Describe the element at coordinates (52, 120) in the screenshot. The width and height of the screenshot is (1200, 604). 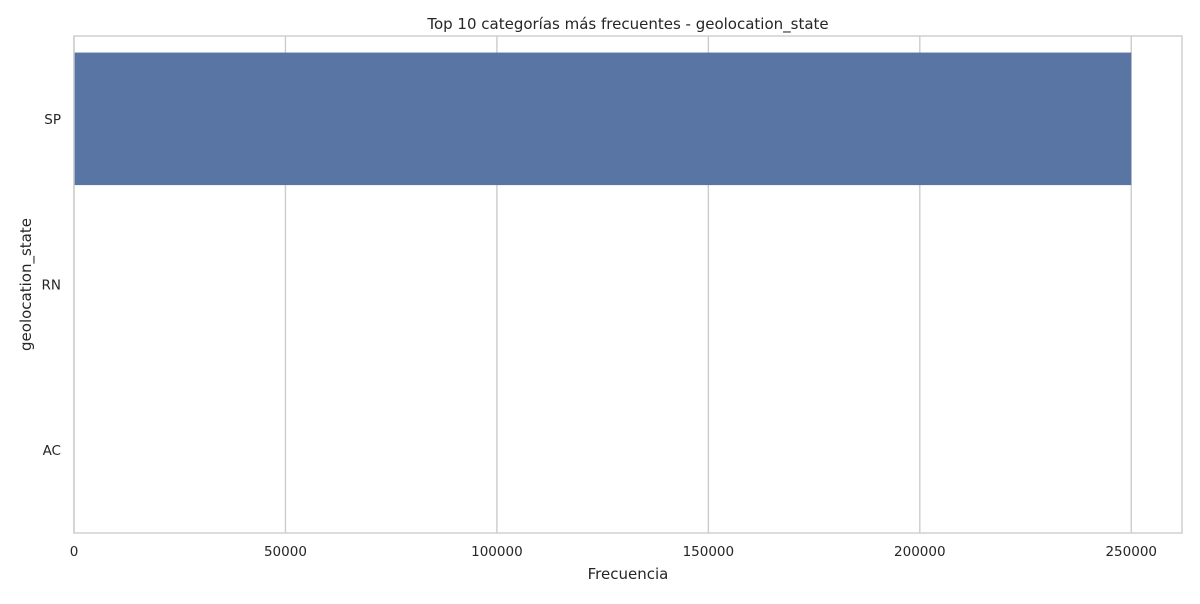
I see `y-tick-label-sp: SP` at that location.